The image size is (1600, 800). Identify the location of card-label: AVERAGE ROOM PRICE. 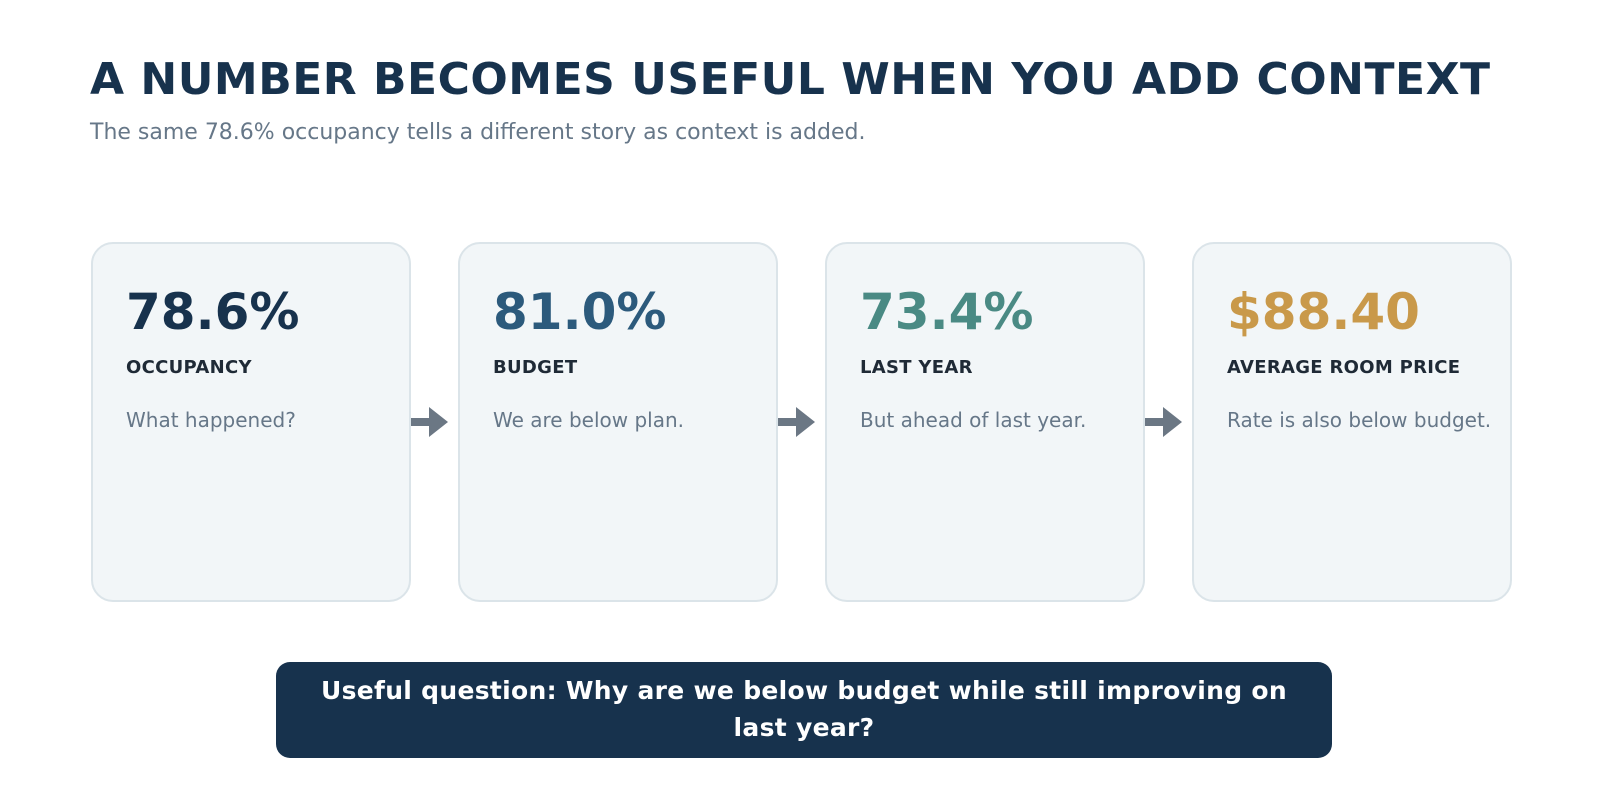
(1344, 367).